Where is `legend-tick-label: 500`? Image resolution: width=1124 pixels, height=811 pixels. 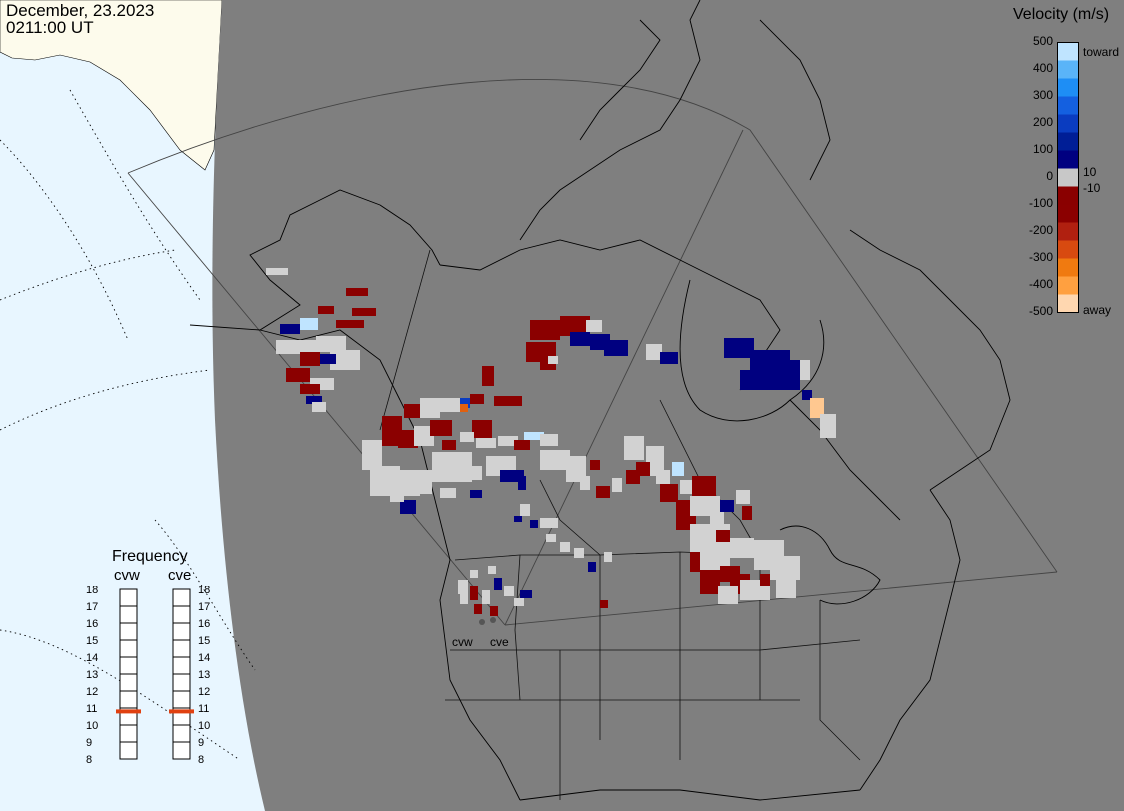
legend-tick-label: 500 is located at coordinates (1042, 41).